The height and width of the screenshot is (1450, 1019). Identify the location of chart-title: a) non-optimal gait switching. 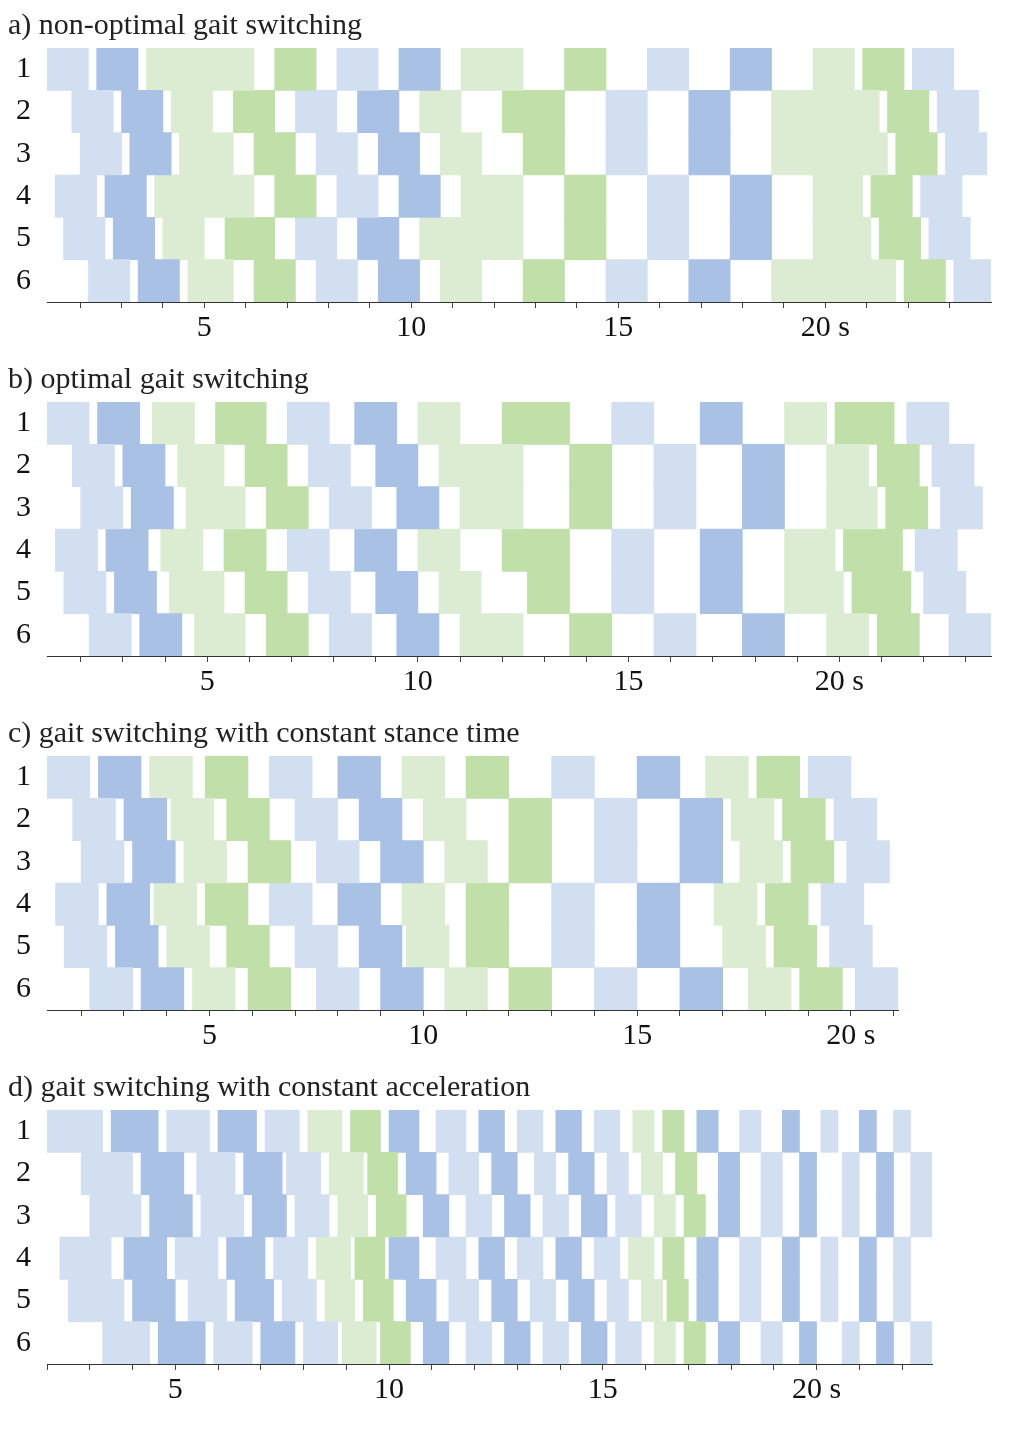
(185, 23).